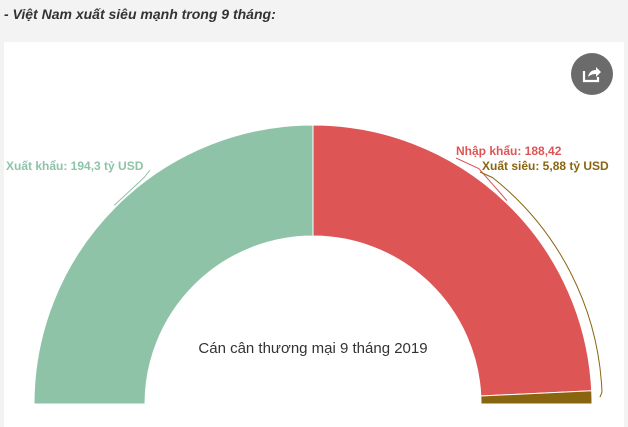 The height and width of the screenshot is (427, 628). What do you see at coordinates (536, 397) in the screenshot?
I see `slice-xuất-siêu` at bounding box center [536, 397].